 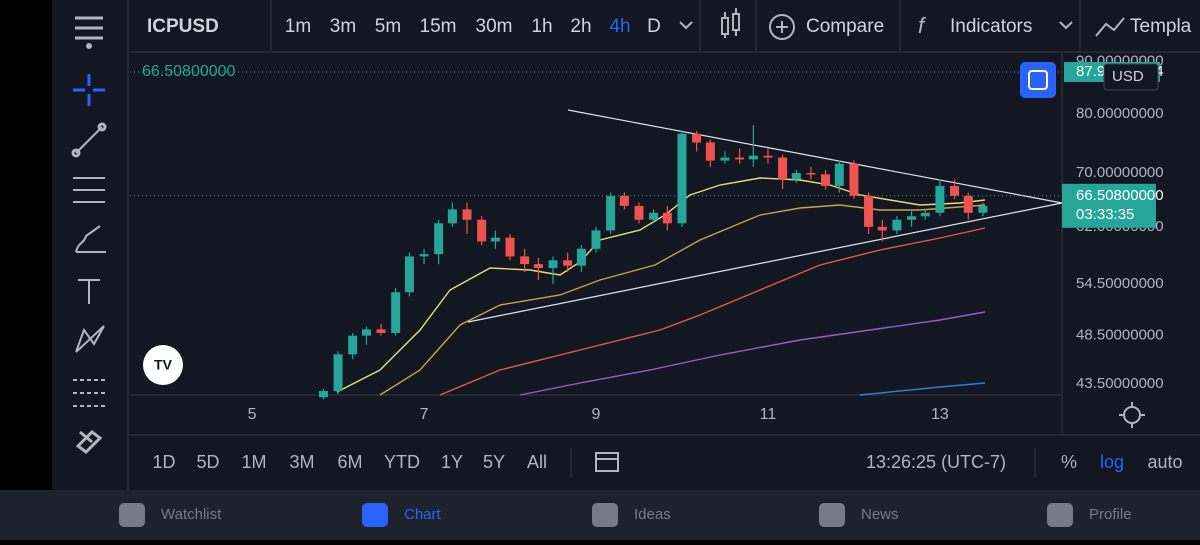 What do you see at coordinates (183, 26) in the screenshot?
I see `symbol: ICPUSD` at bounding box center [183, 26].